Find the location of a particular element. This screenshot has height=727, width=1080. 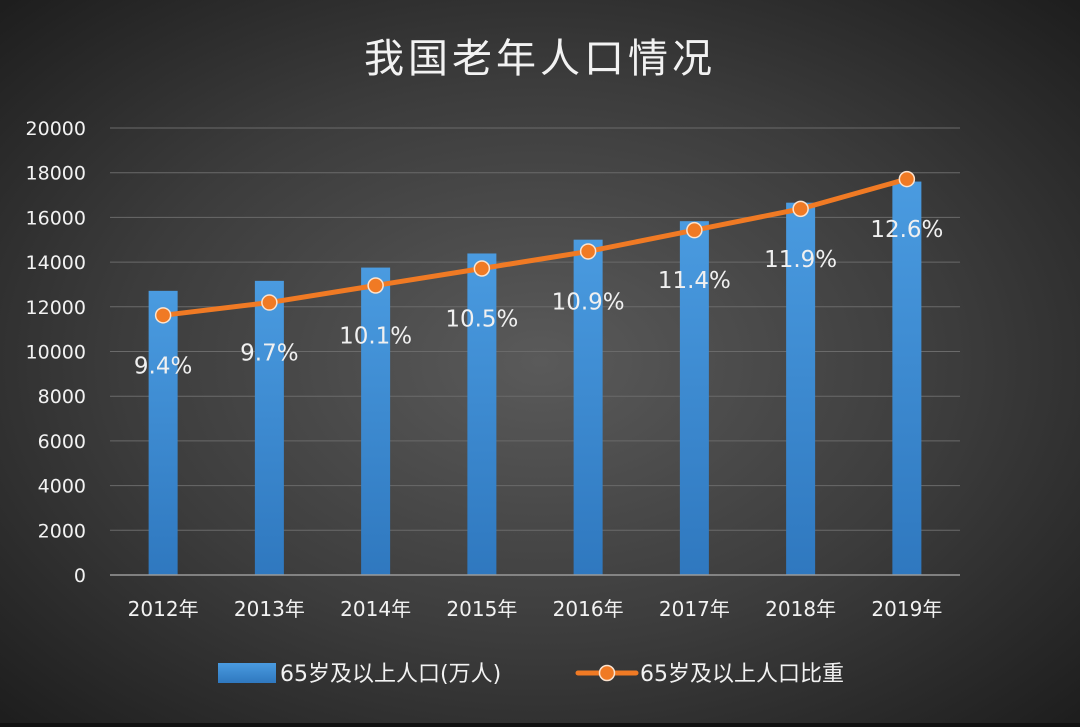

line-series is located at coordinates (535, 247).